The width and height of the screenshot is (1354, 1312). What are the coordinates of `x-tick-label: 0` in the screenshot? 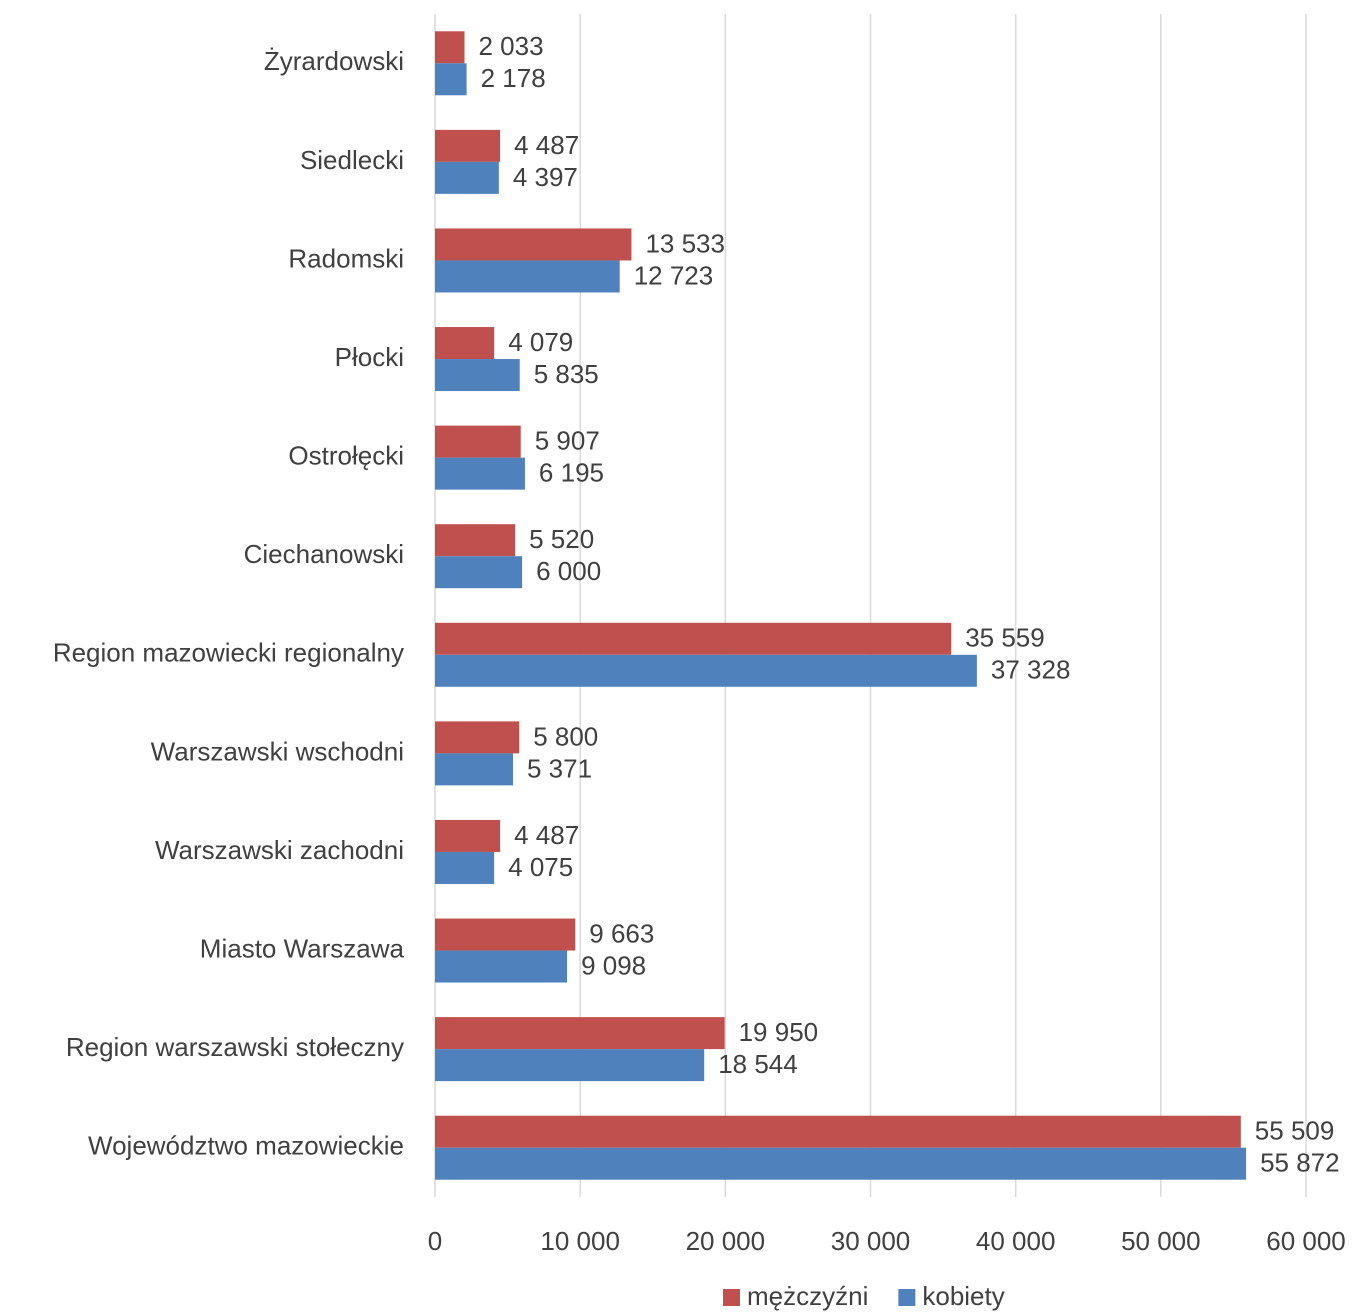 It's located at (435, 1241).